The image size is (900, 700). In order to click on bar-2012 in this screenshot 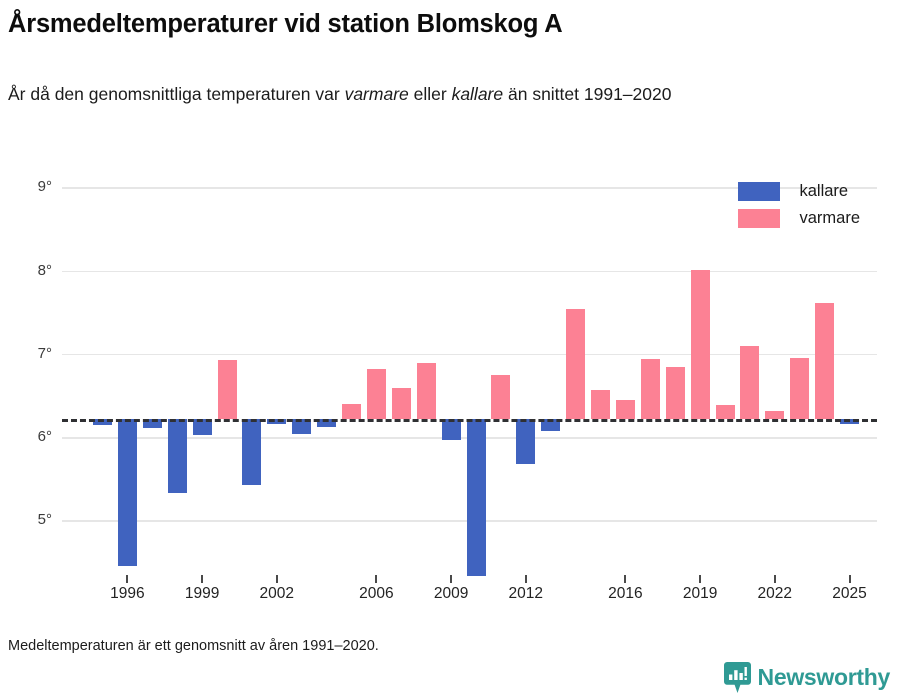, I will do `click(526, 441)`.